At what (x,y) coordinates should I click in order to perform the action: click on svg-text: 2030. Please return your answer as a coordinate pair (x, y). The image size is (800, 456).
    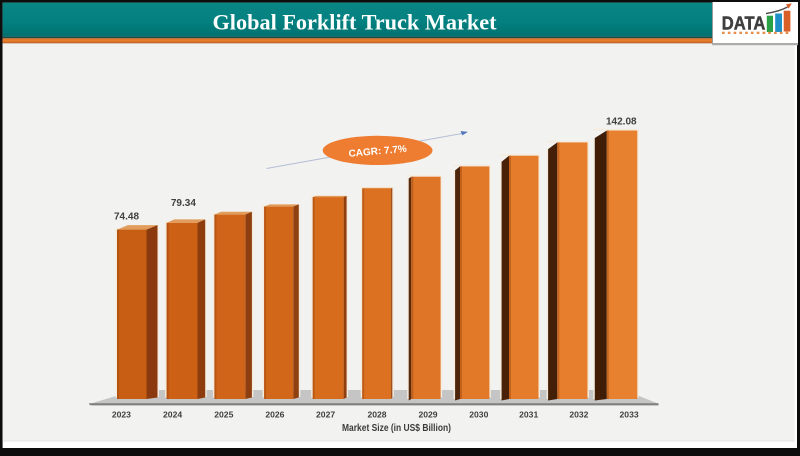
    Looking at the image, I should click on (478, 415).